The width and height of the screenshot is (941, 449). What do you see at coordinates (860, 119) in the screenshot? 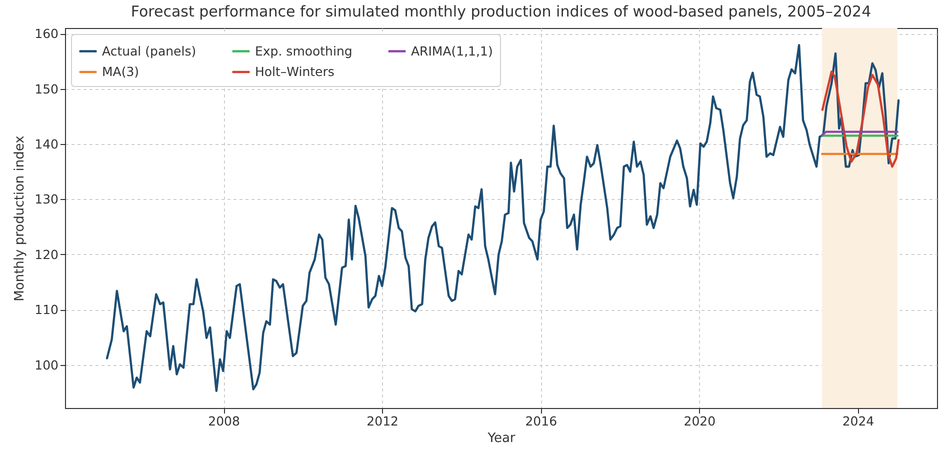
I see `line-series` at bounding box center [860, 119].